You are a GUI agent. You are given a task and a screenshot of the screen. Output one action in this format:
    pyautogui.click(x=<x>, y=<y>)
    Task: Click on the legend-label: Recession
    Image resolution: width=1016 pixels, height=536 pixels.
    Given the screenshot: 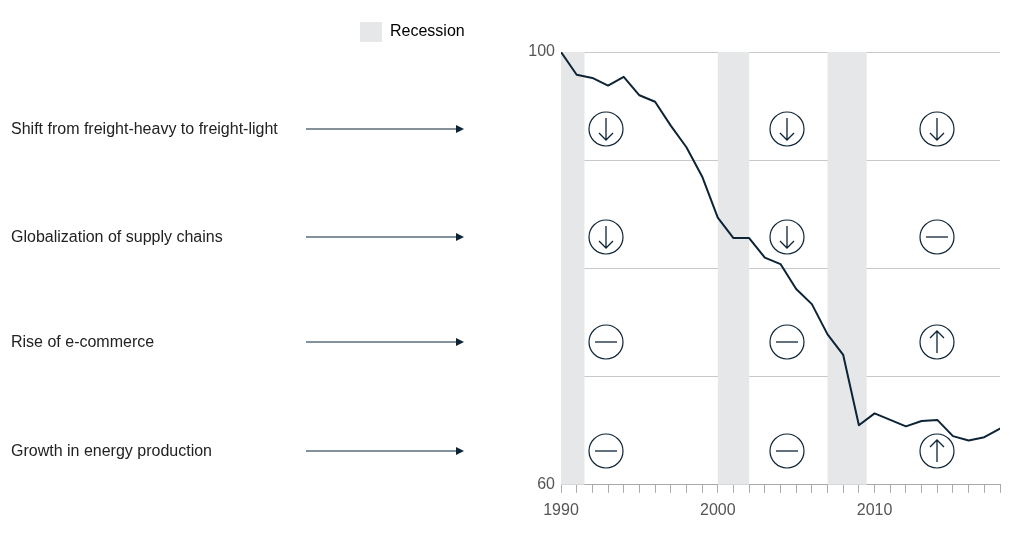 What is the action you would take?
    pyautogui.click(x=427, y=31)
    